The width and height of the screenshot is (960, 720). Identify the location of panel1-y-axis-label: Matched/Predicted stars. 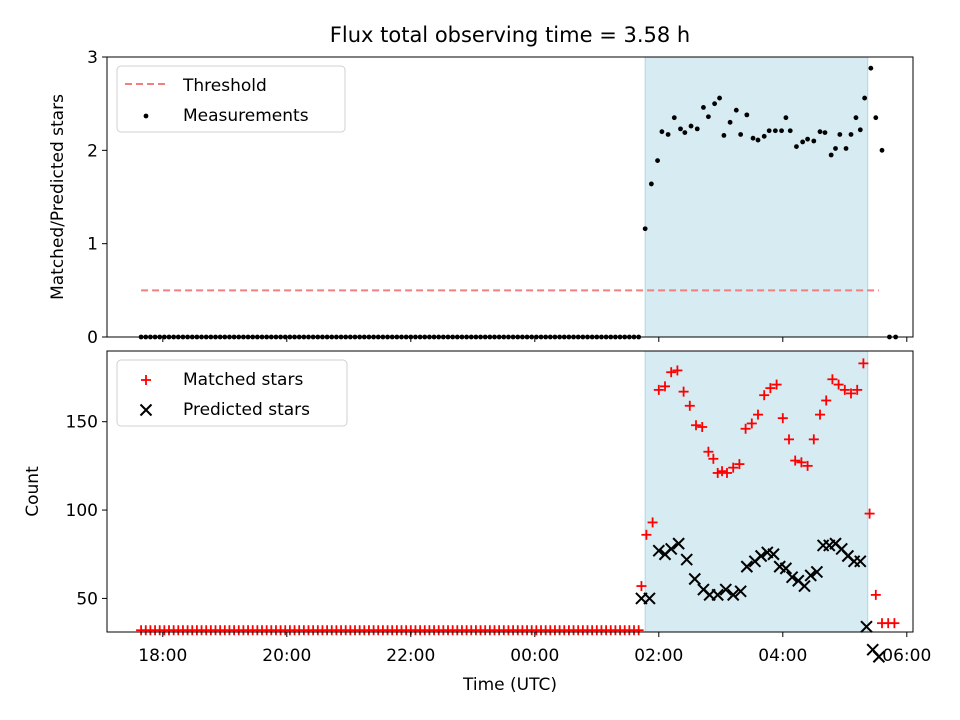
(58, 197).